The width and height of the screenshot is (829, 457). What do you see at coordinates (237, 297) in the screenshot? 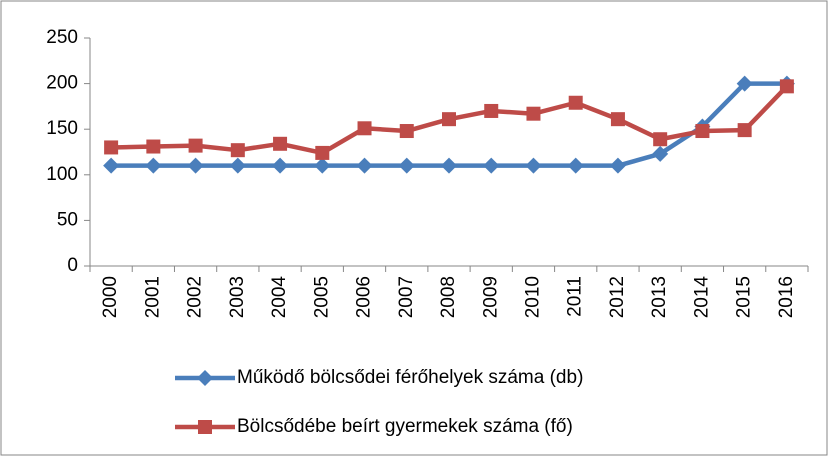
I see `x-tick-label: 2003` at bounding box center [237, 297].